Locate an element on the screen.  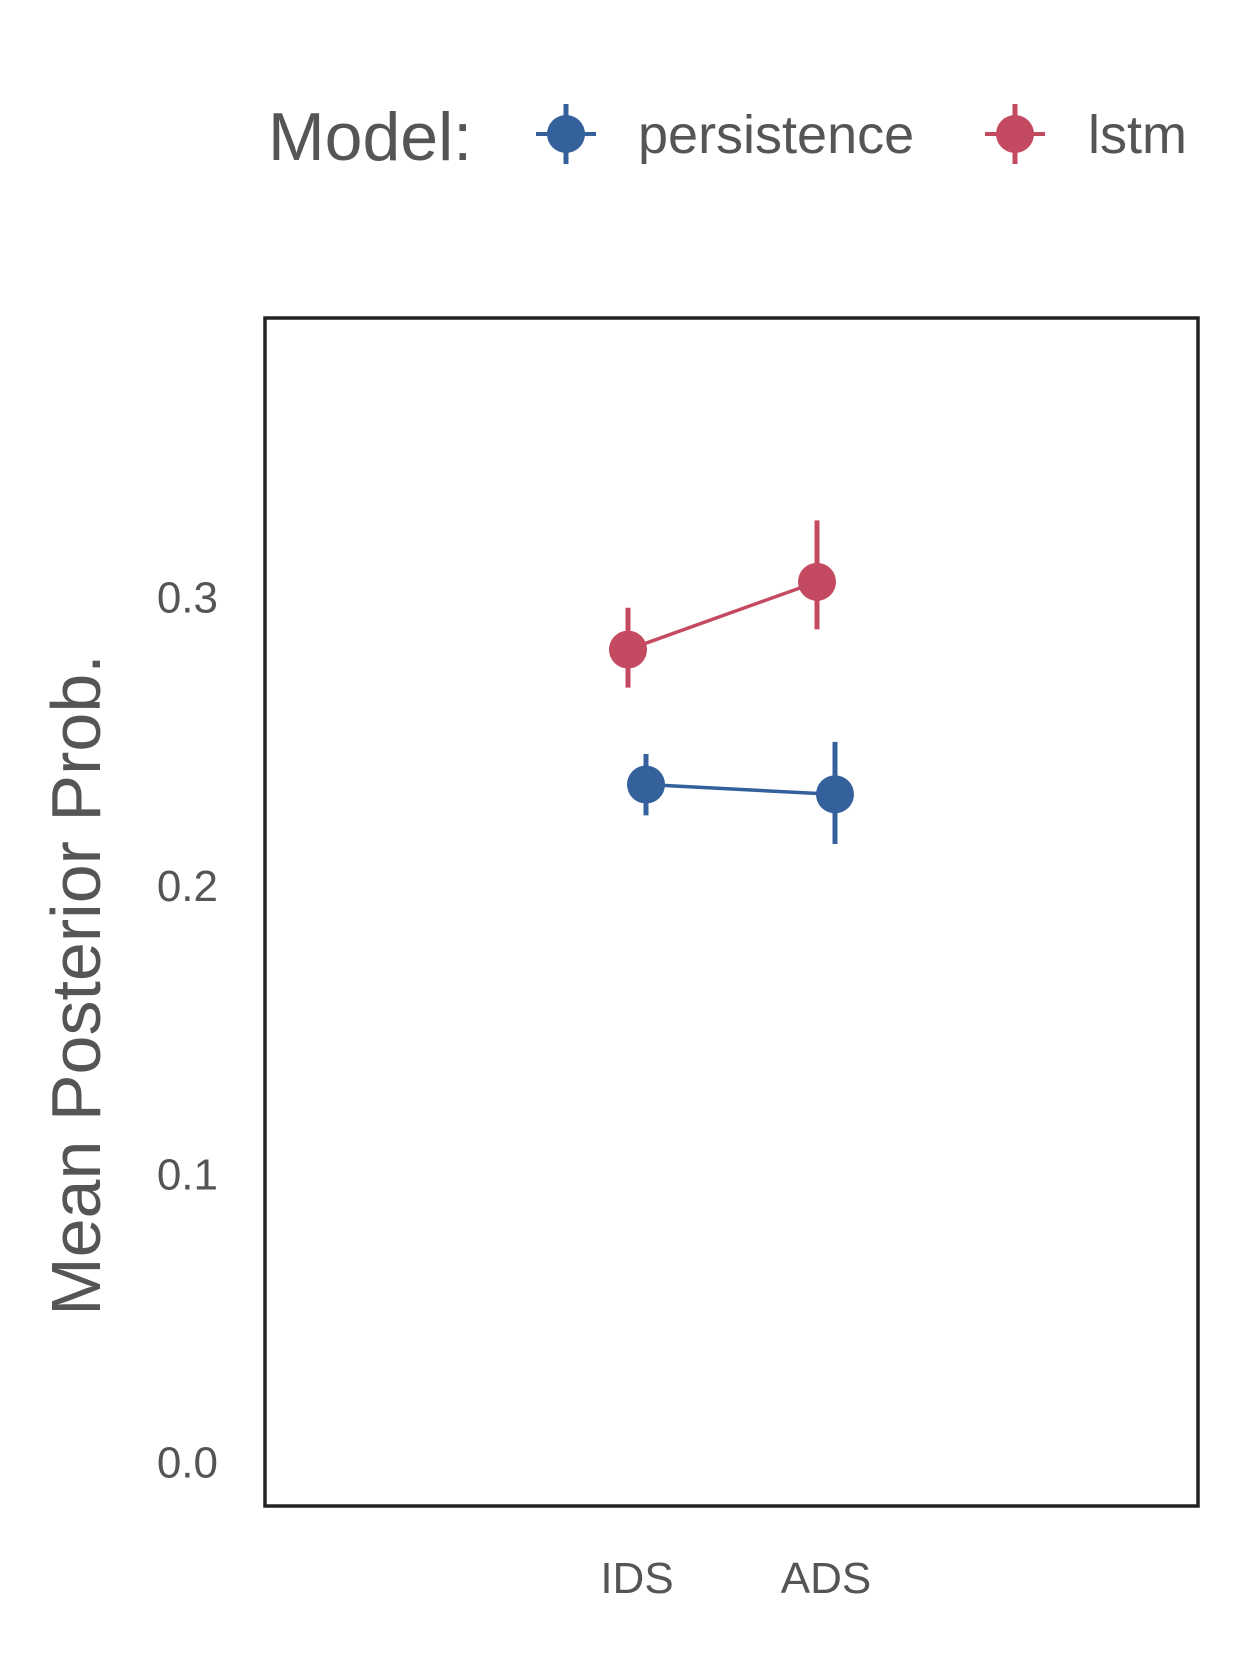
series-layer is located at coordinates (731, 682).